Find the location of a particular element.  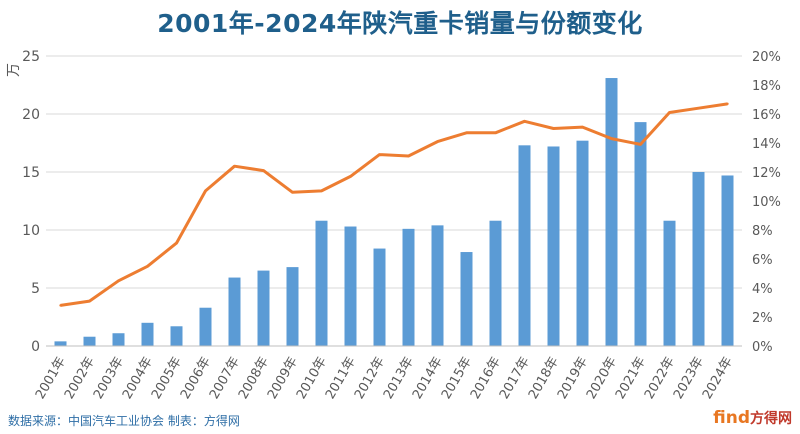

watermark-name: 方得网 is located at coordinates (771, 419).